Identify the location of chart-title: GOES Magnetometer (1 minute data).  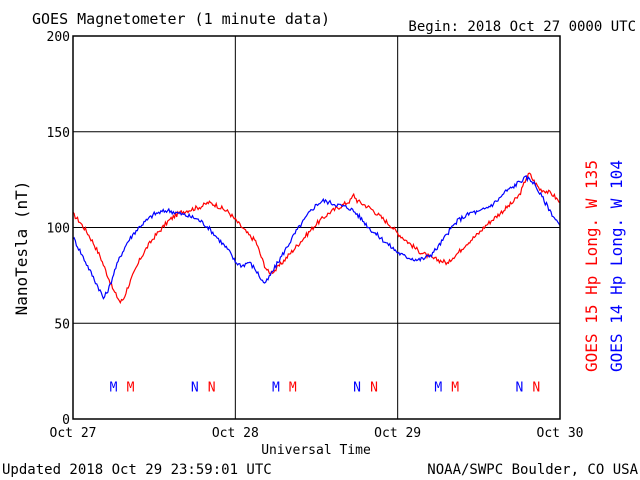
(181, 19).